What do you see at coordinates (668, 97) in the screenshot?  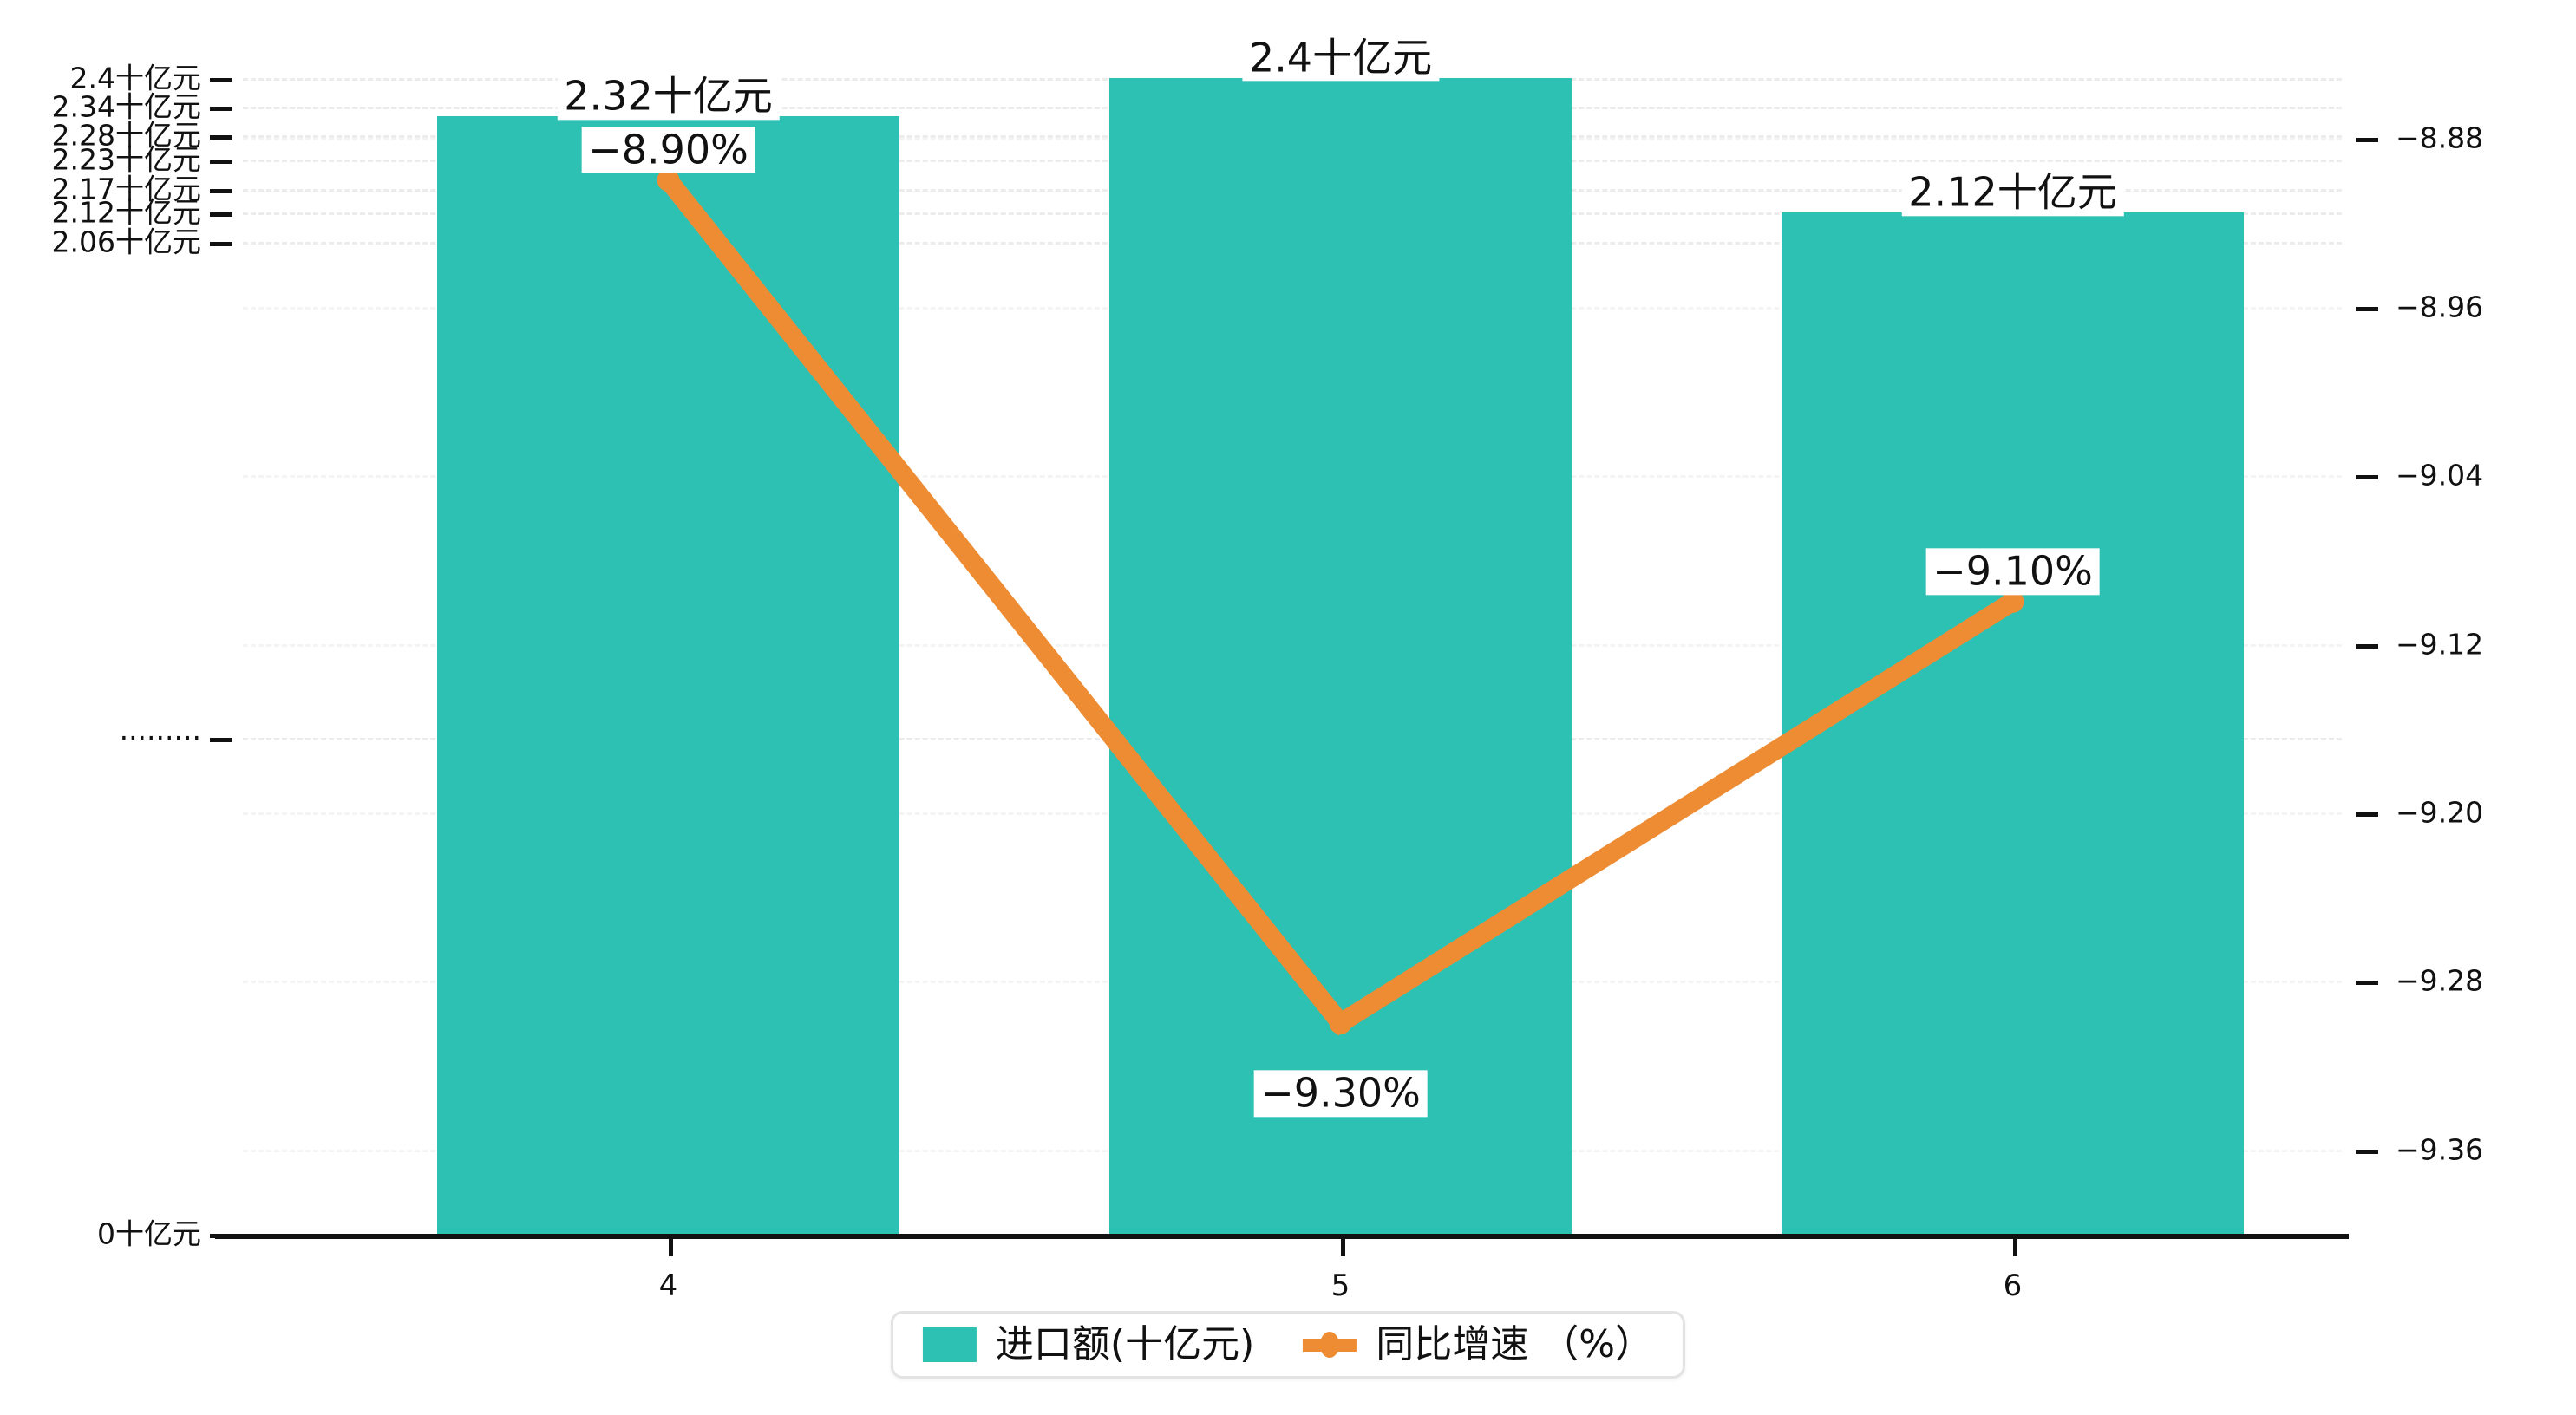 I see `bar-data-label: 2.32十亿元` at bounding box center [668, 97].